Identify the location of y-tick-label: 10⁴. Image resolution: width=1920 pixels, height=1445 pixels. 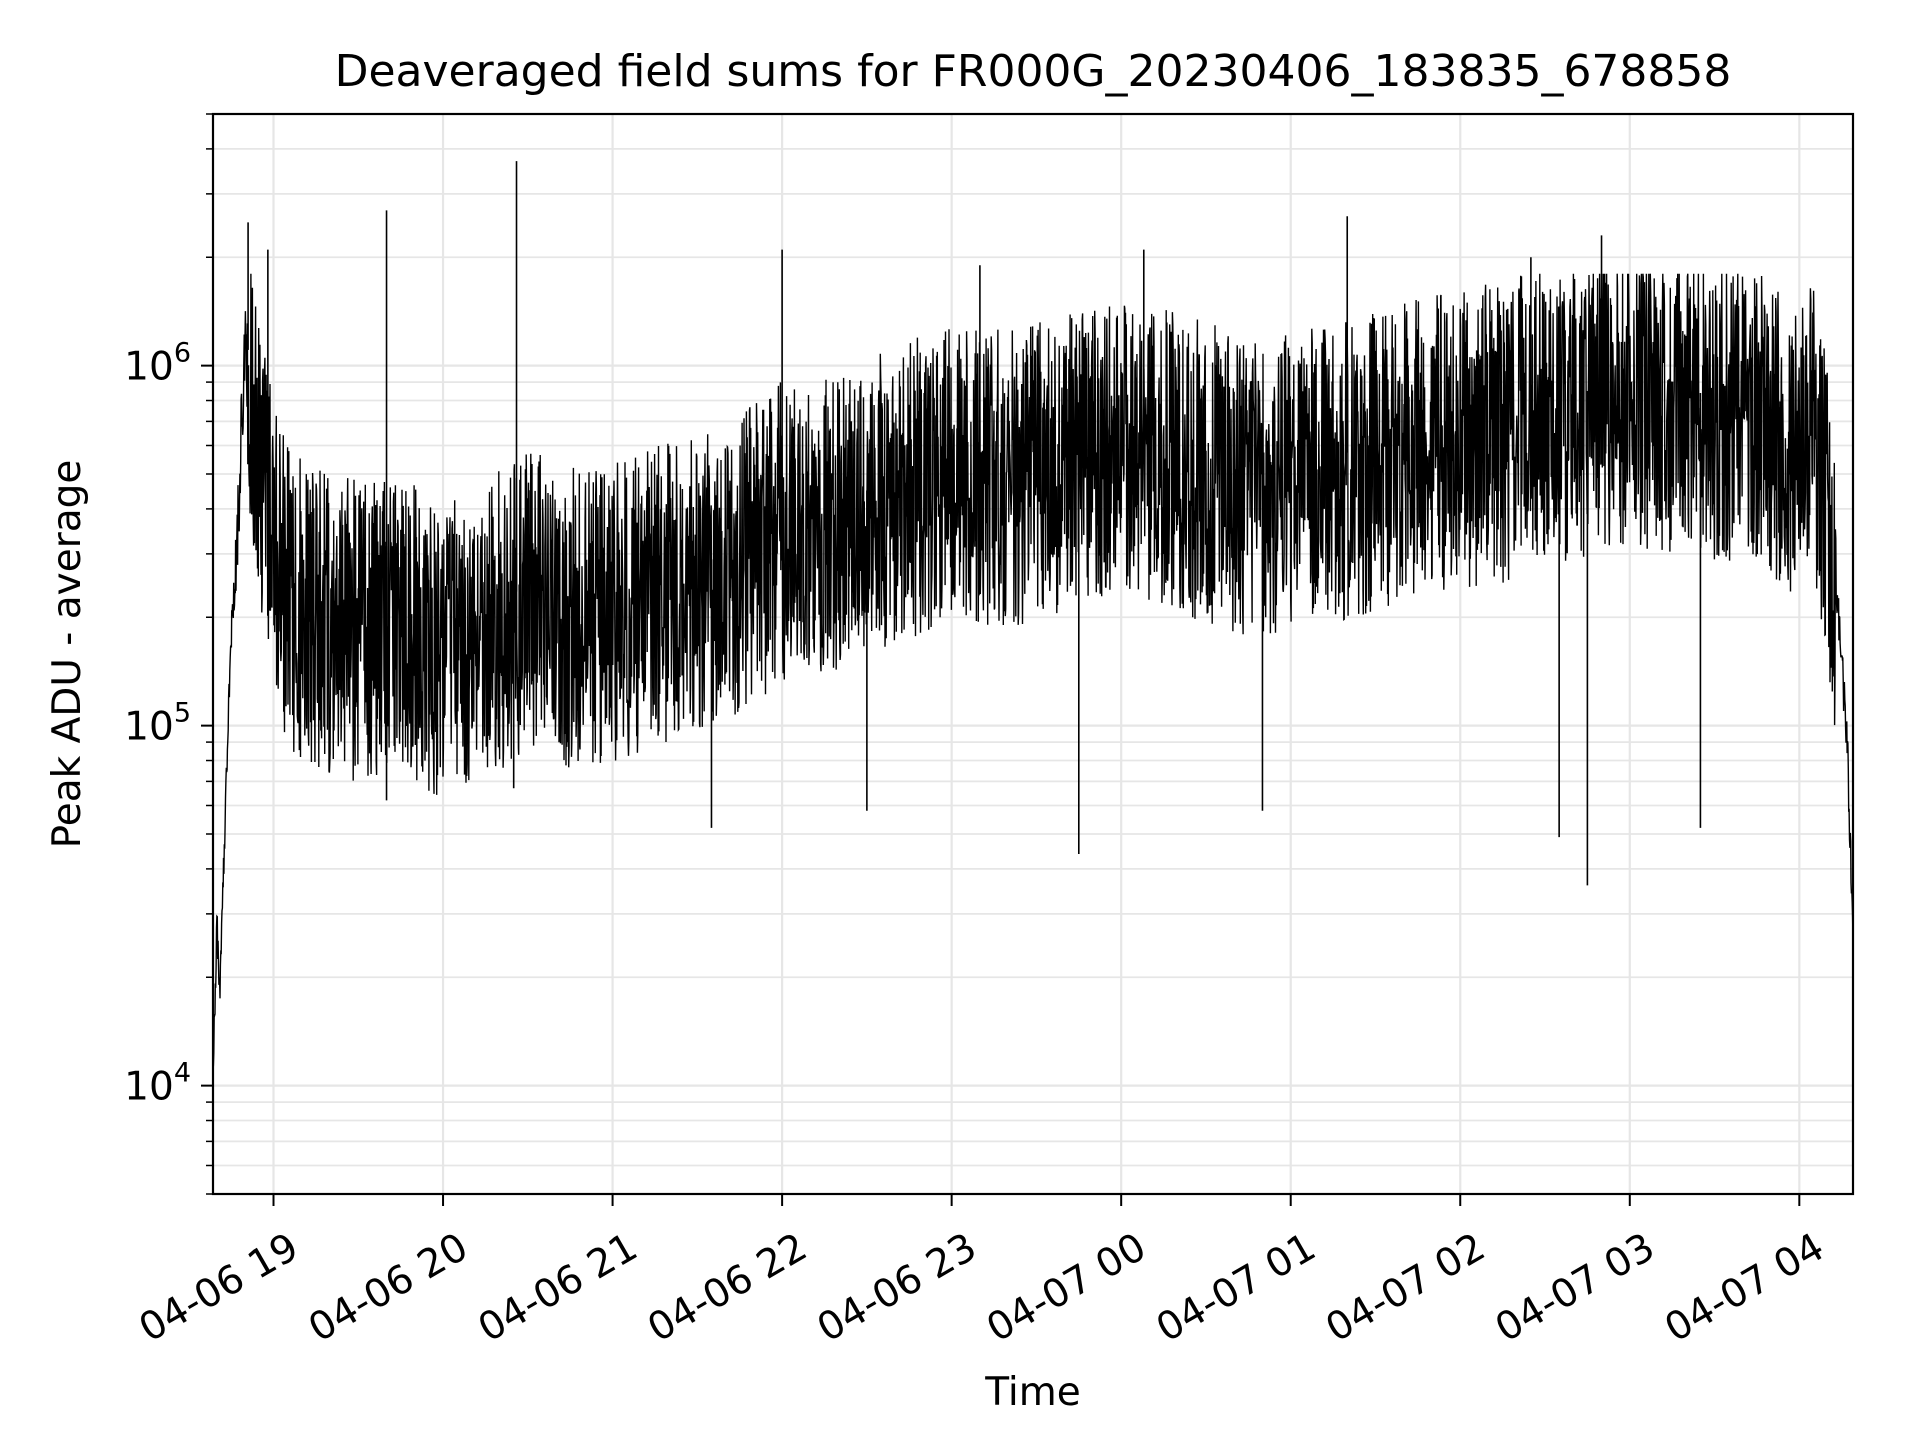
(157, 1084).